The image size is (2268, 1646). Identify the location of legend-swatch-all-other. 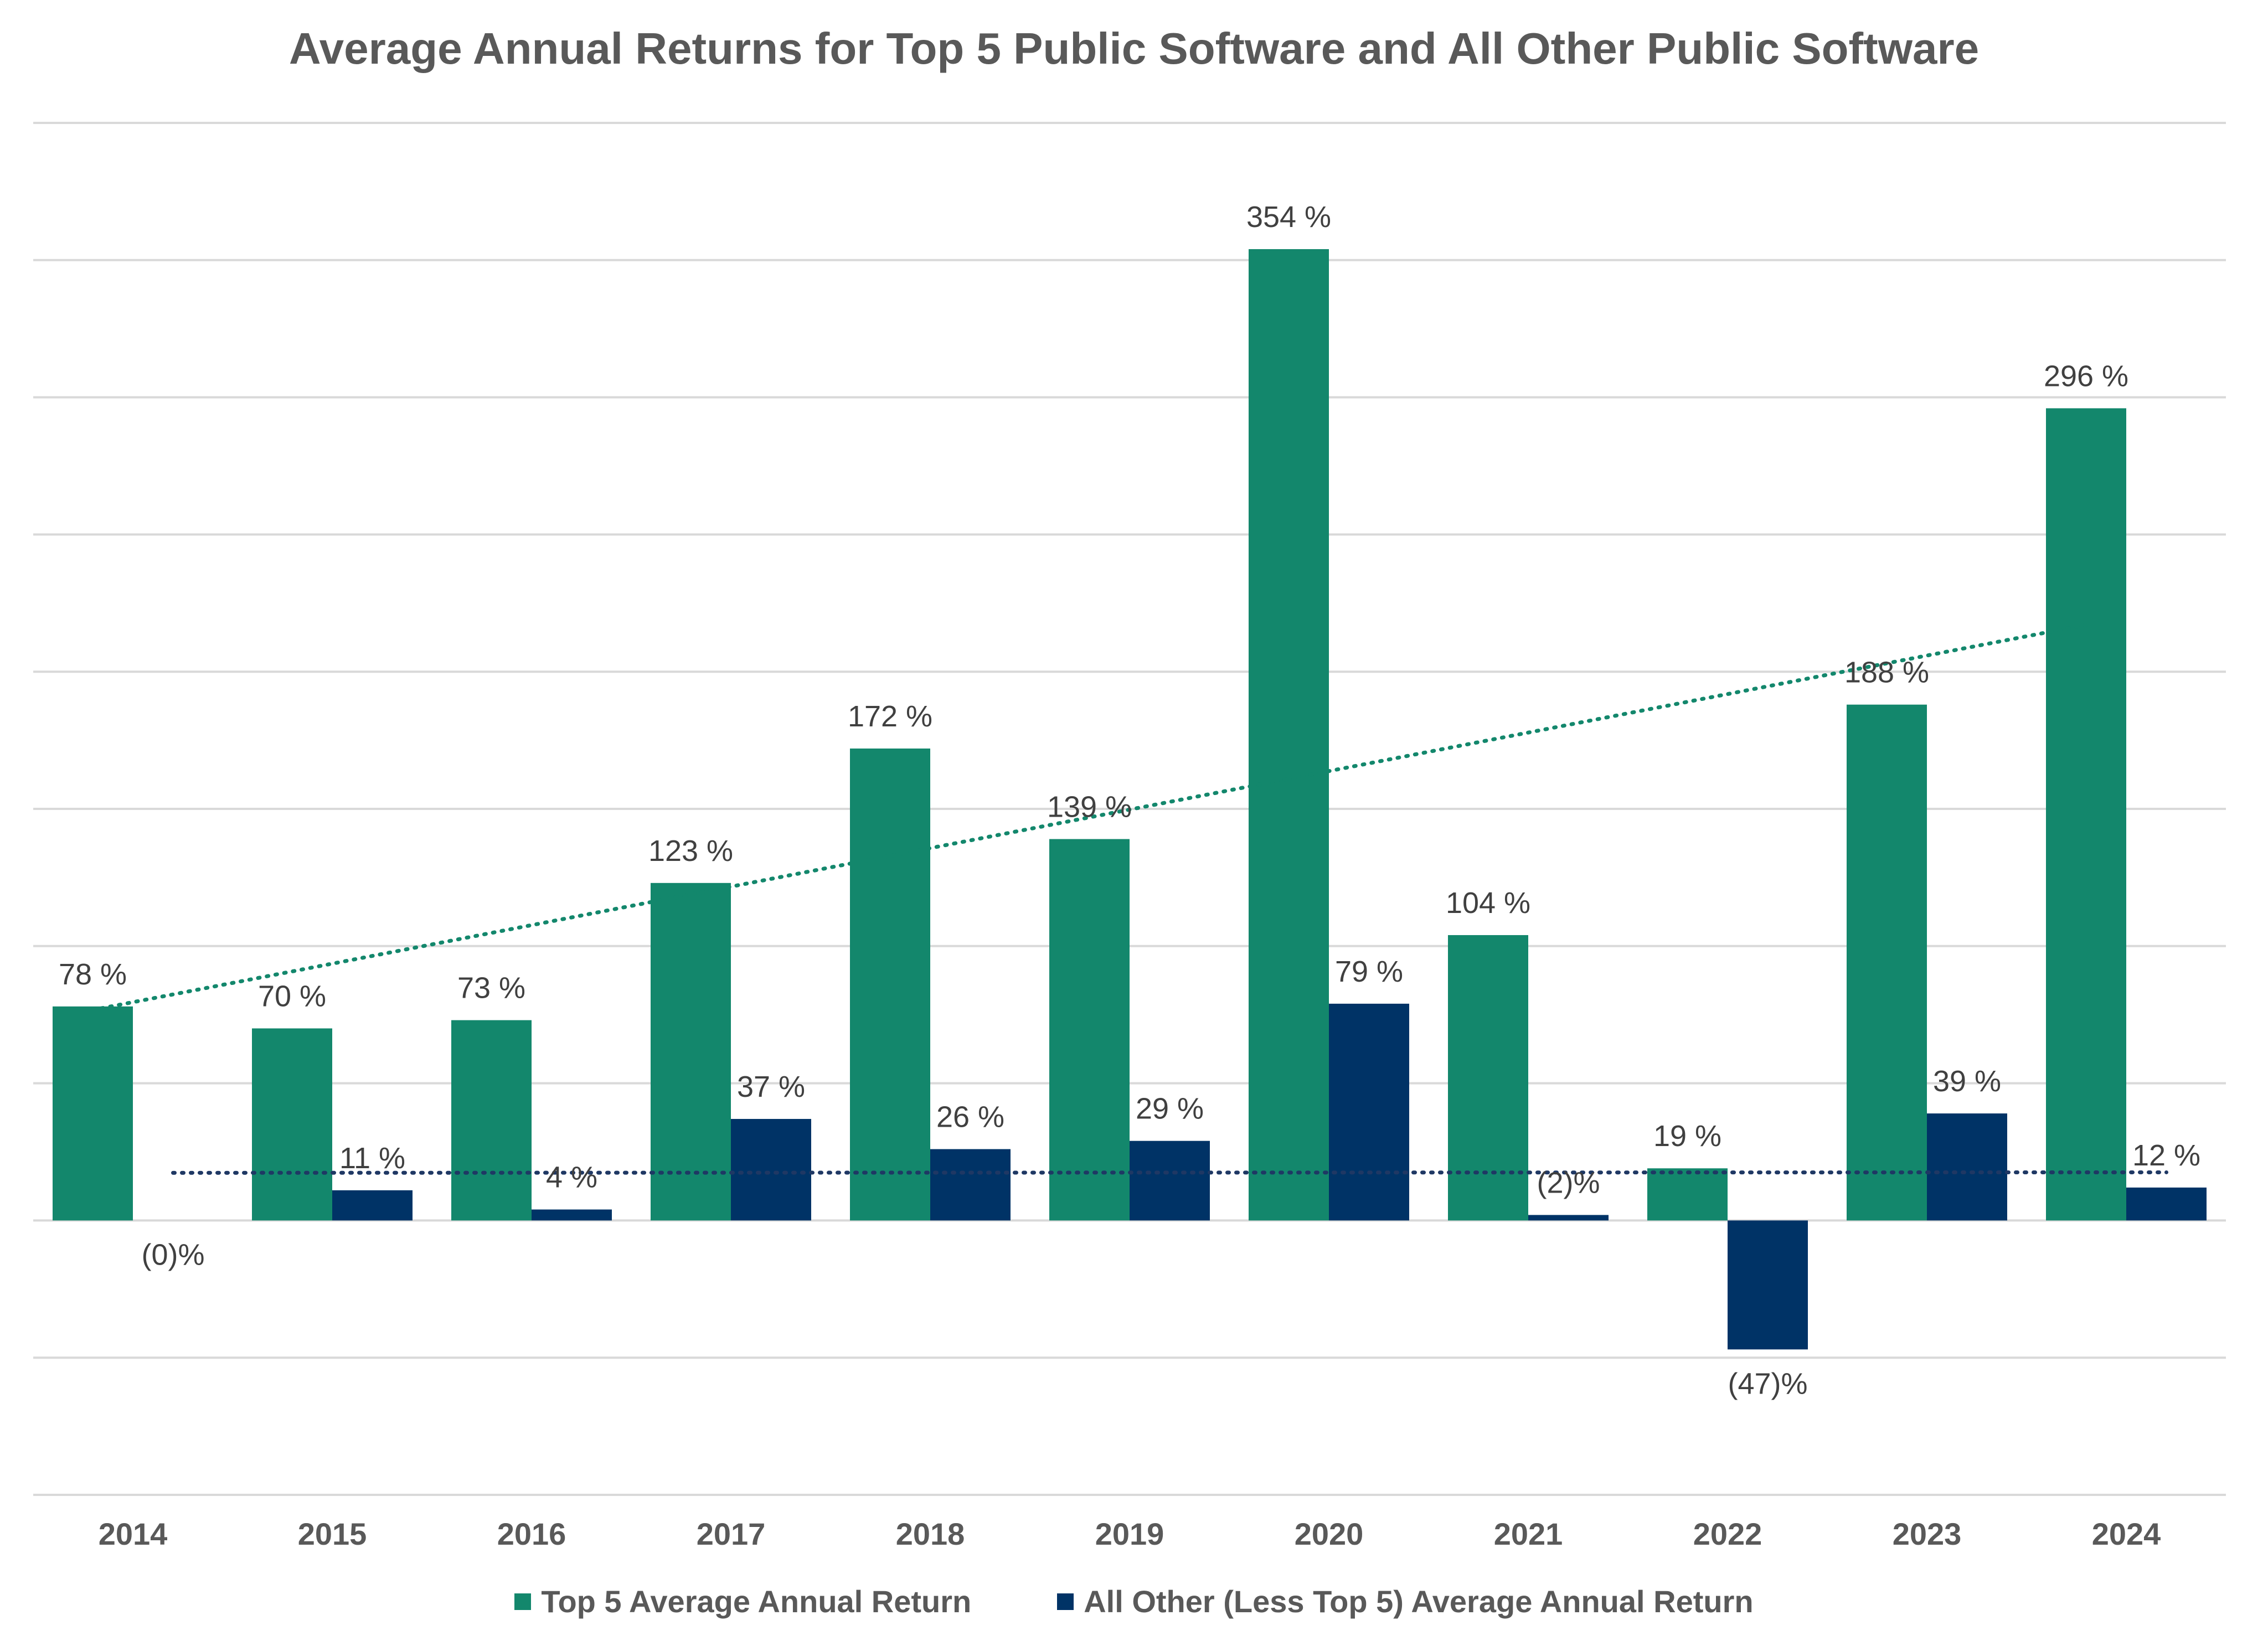
(1065, 1601).